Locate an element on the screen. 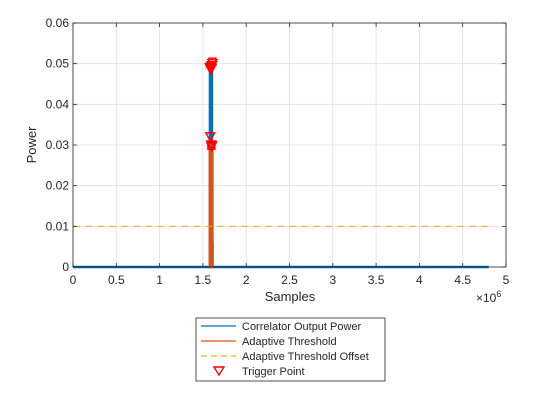  y-tick-label: 0.03 is located at coordinates (58, 145).